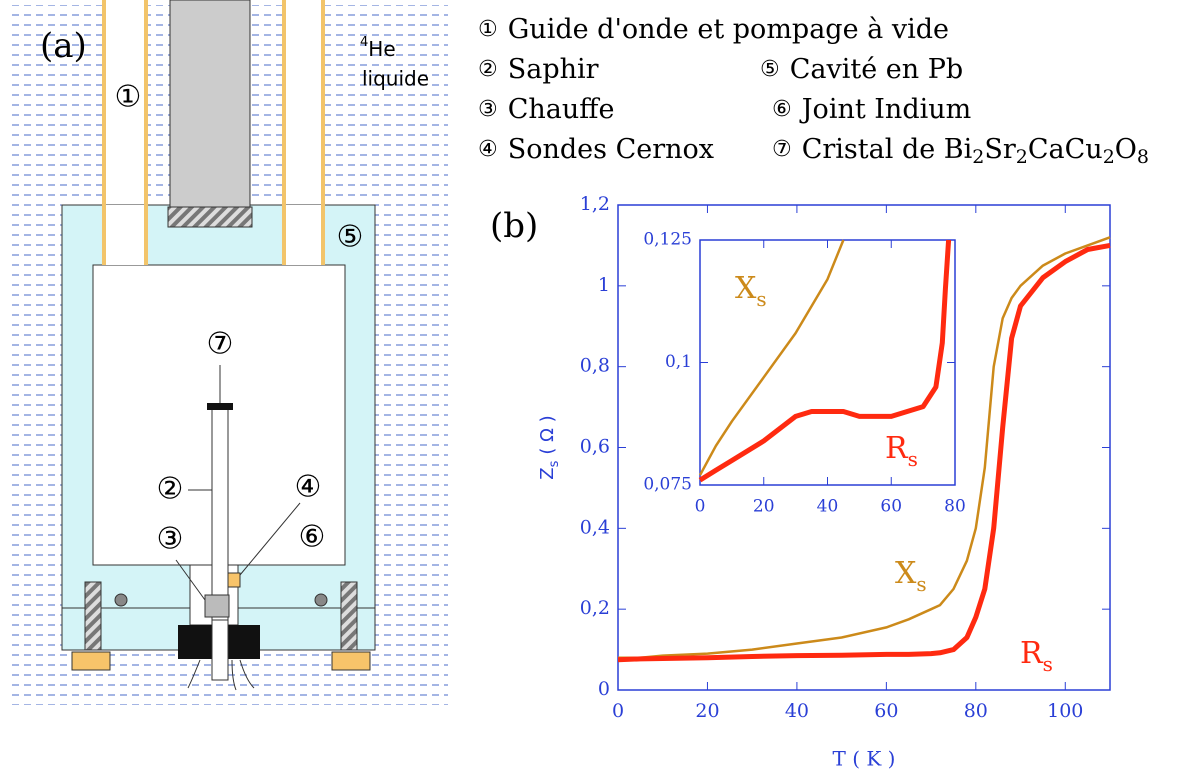 The width and height of the screenshot is (1181, 781). I want to click on heater, so click(217, 606).